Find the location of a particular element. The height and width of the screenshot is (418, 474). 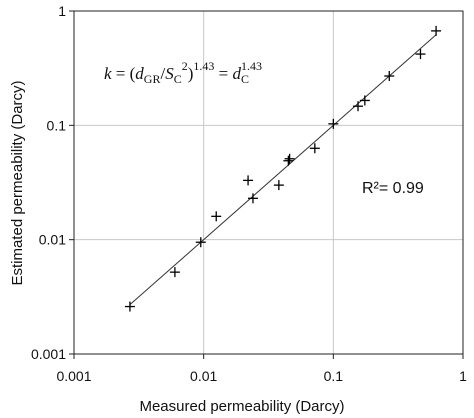

x-tick-label: 1 is located at coordinates (463, 376).